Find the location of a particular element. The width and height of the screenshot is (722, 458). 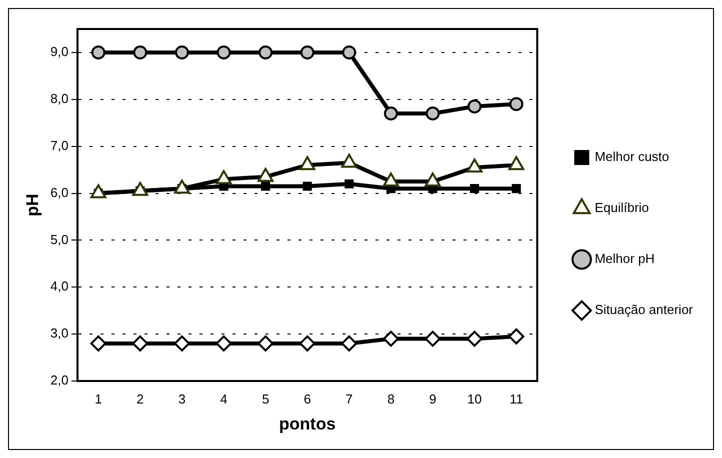

x-tick-label: 6 is located at coordinates (307, 398).